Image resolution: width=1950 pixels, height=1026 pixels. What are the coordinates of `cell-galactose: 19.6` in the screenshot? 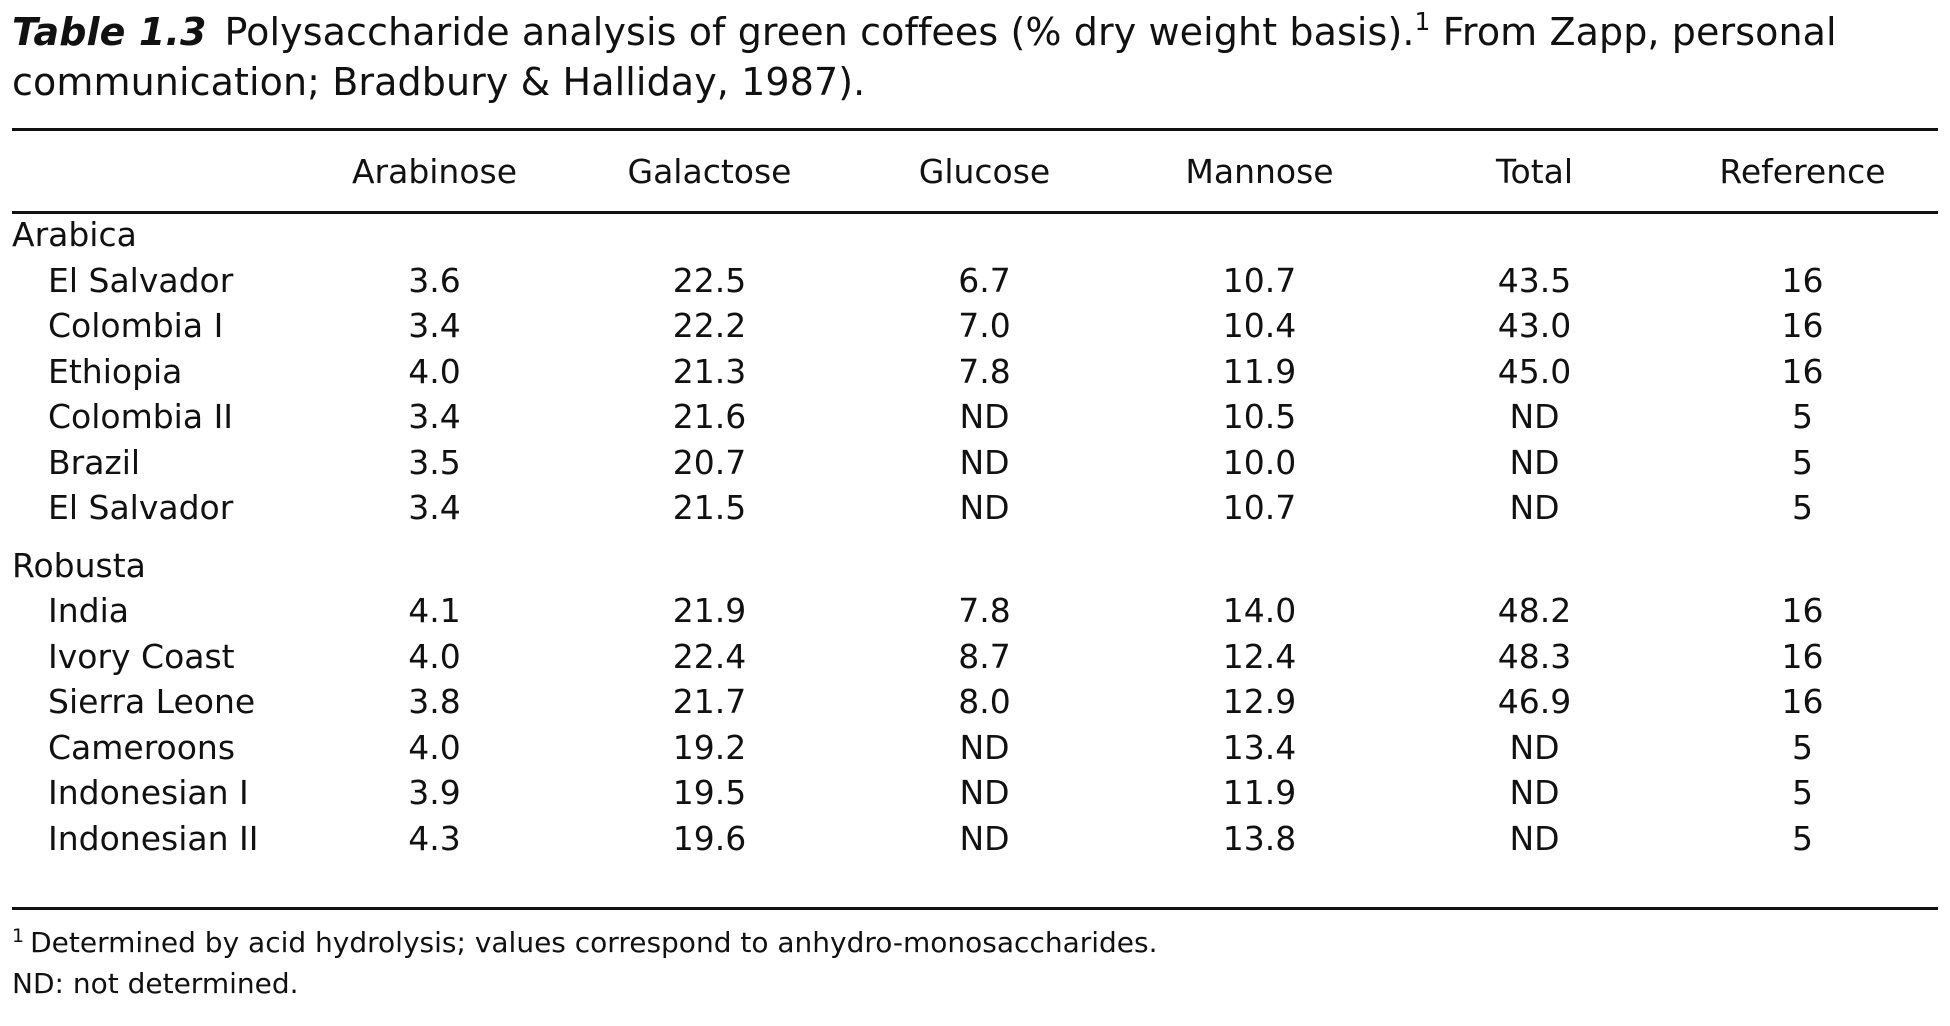 It's located at (709, 838).